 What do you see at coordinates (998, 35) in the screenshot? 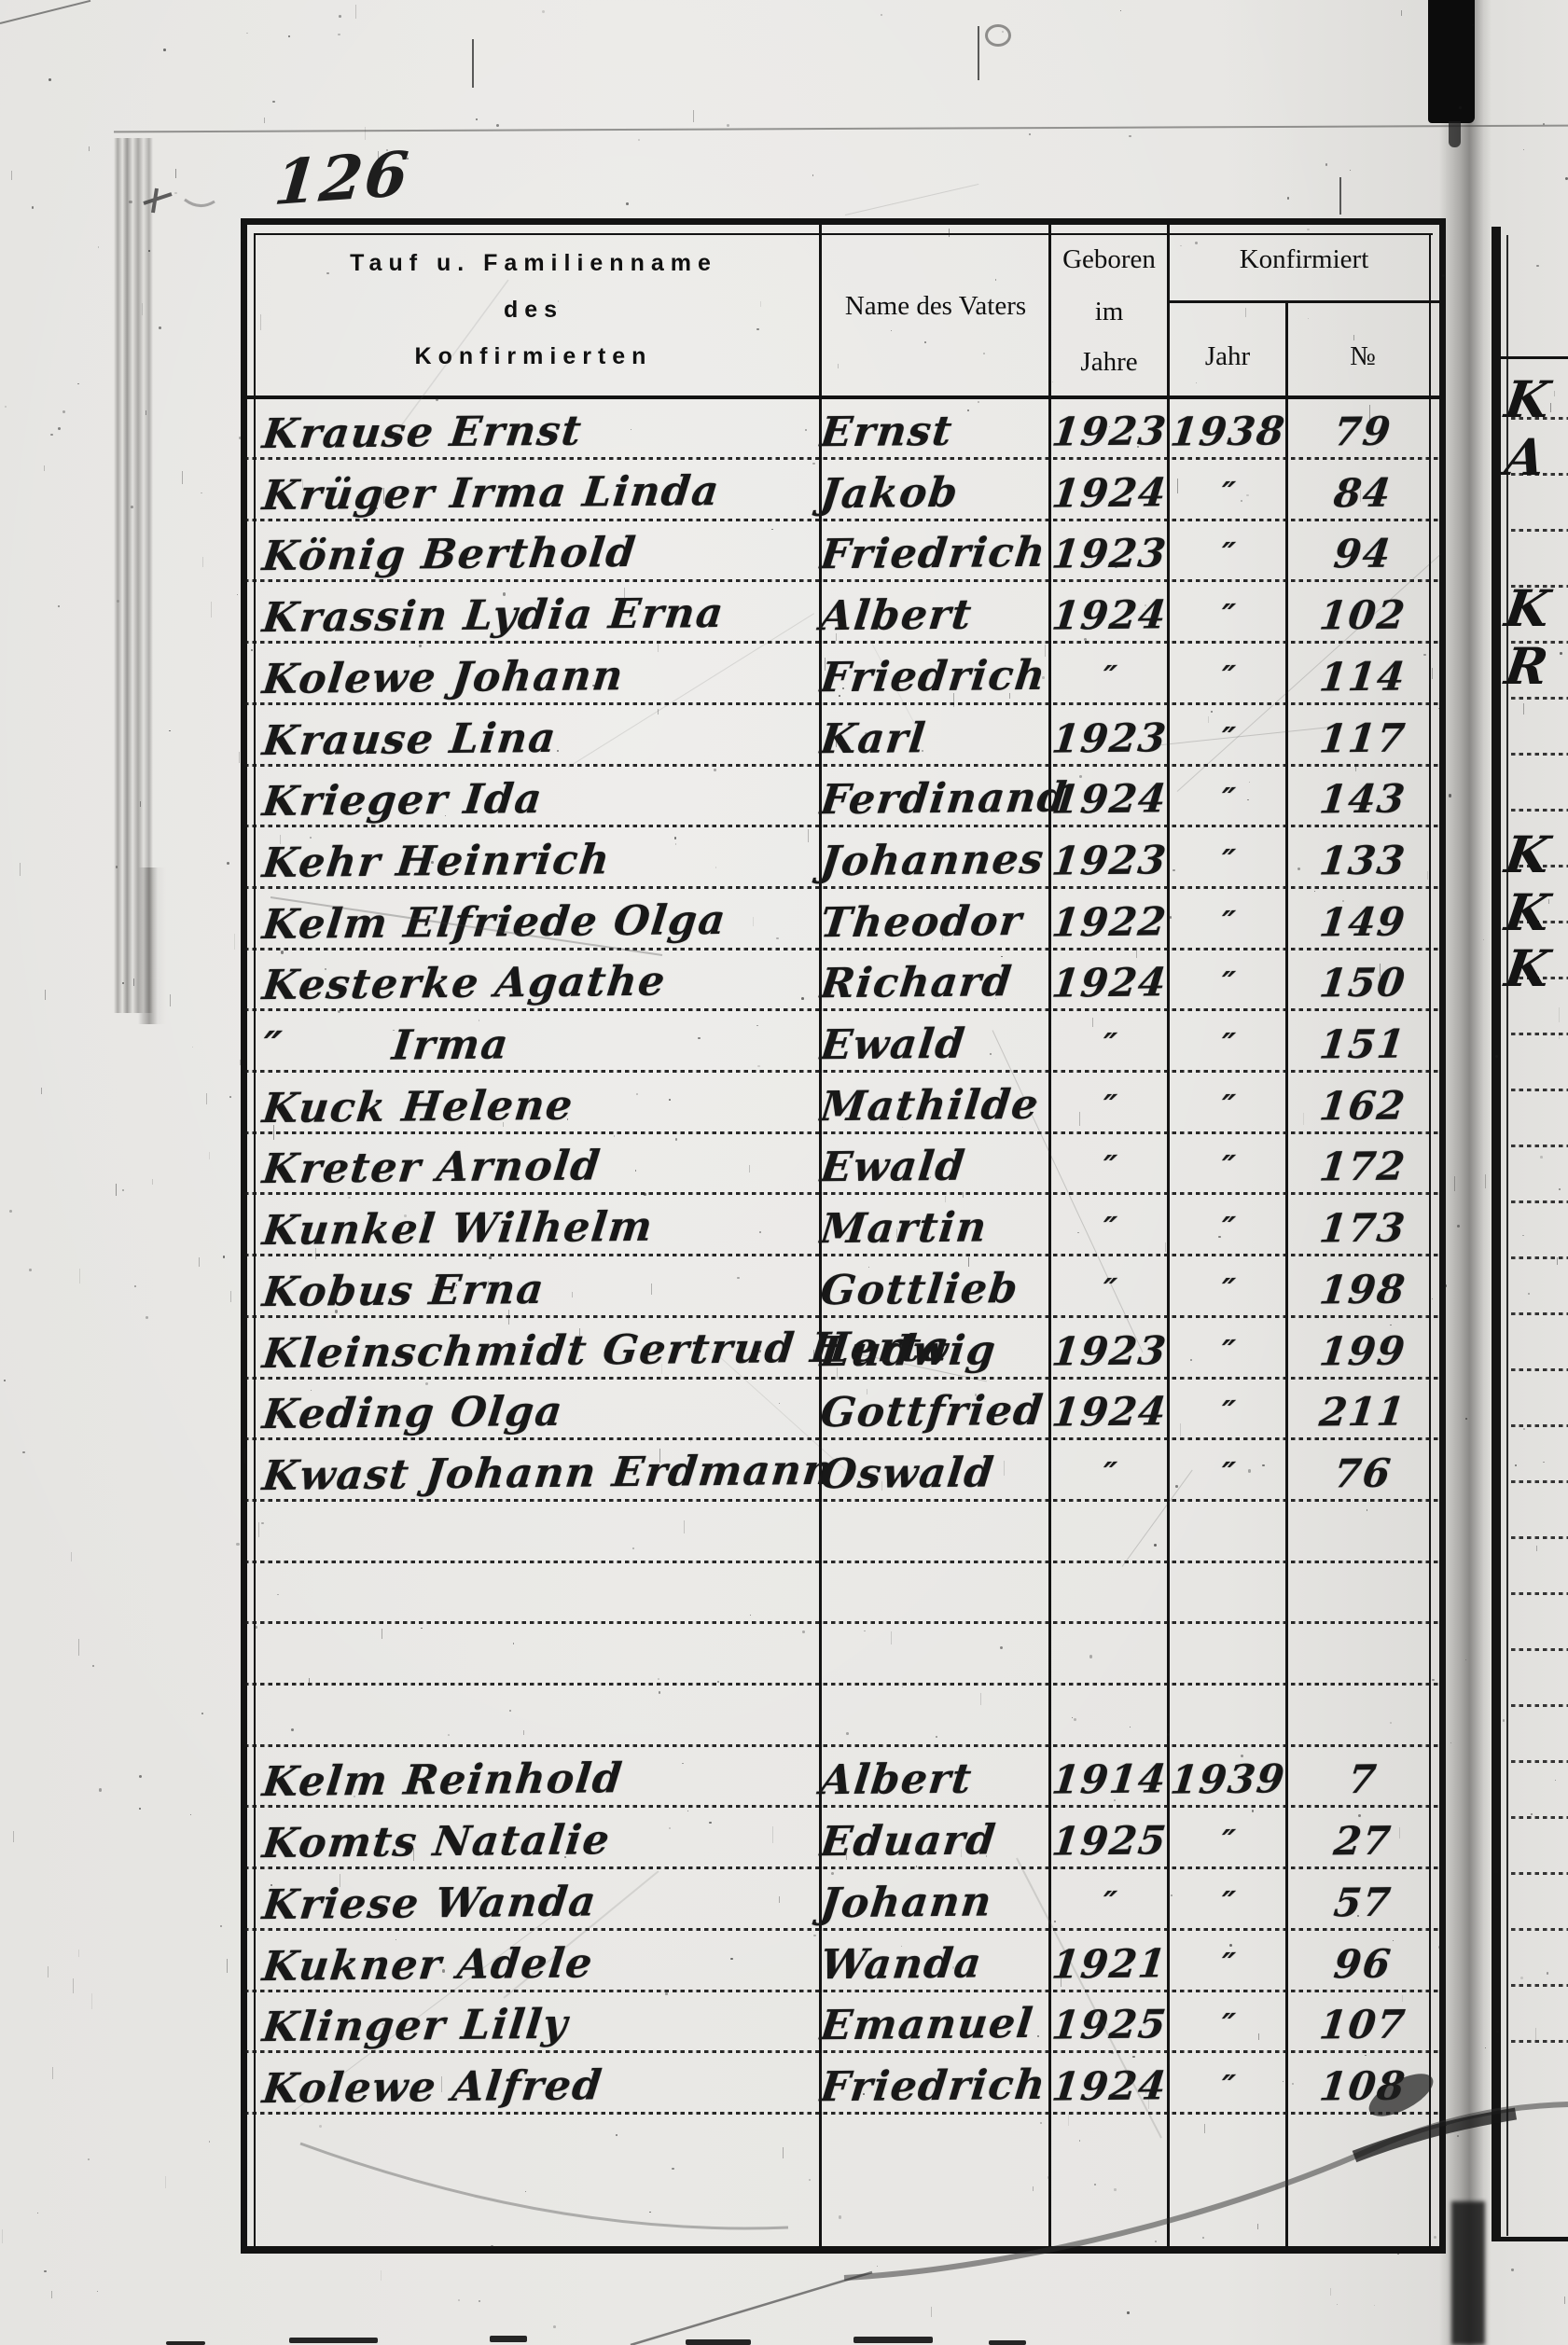
I see `ring-smudge` at bounding box center [998, 35].